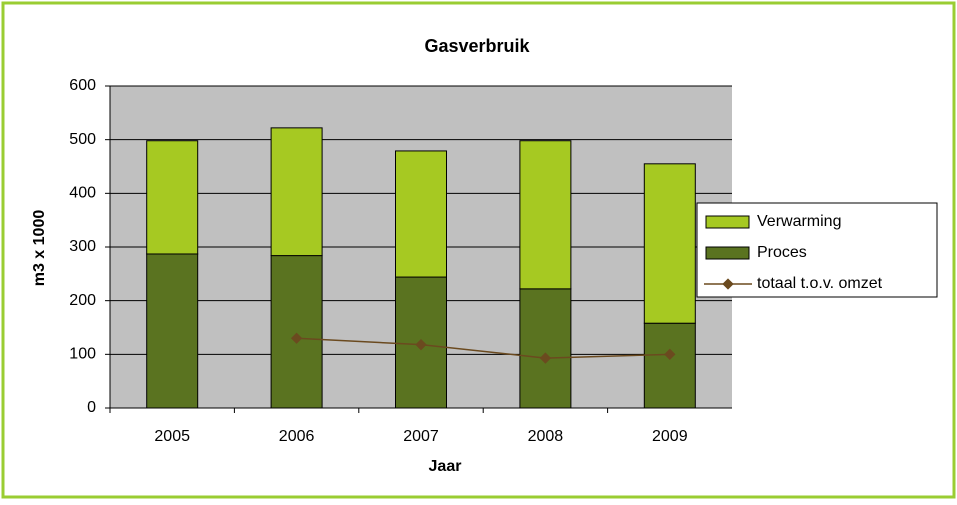 This screenshot has width=957, height=505. I want to click on y-axis-label: m3 x 1000, so click(39, 248).